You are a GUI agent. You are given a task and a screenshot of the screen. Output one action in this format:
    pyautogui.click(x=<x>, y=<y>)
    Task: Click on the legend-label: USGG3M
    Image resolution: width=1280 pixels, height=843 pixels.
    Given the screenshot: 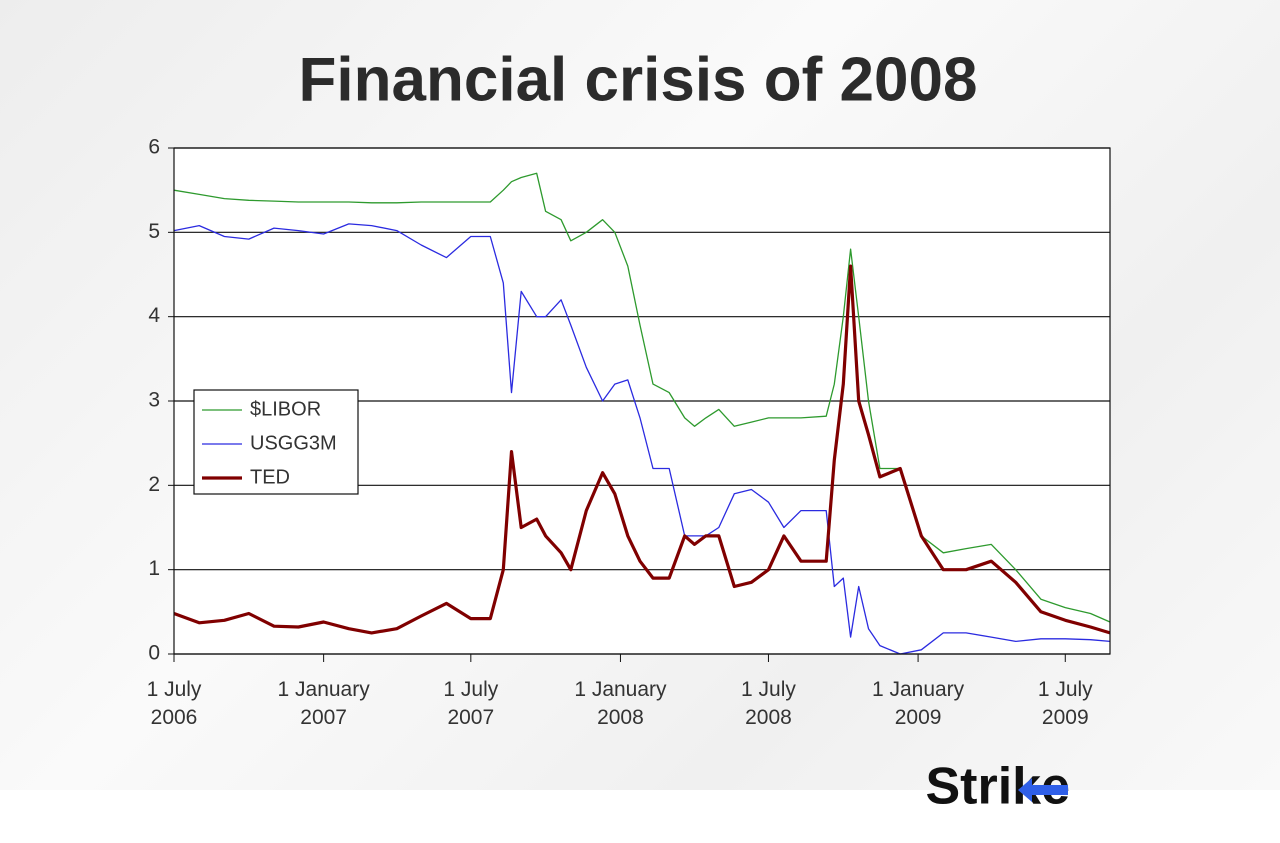 What is the action you would take?
    pyautogui.click(x=293, y=443)
    